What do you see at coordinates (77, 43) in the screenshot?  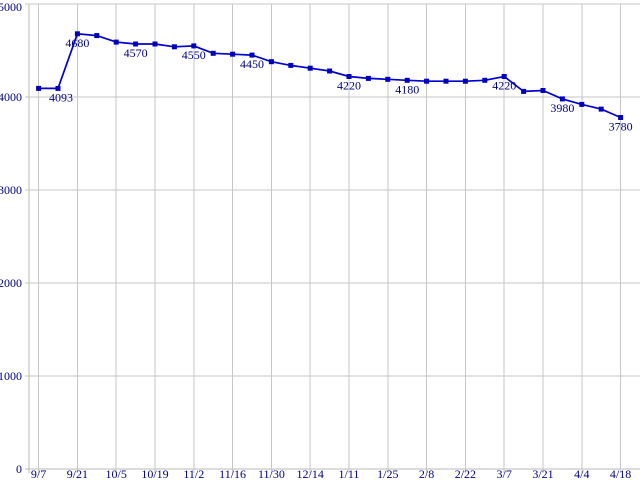 I see `data-point-label: 4680` at bounding box center [77, 43].